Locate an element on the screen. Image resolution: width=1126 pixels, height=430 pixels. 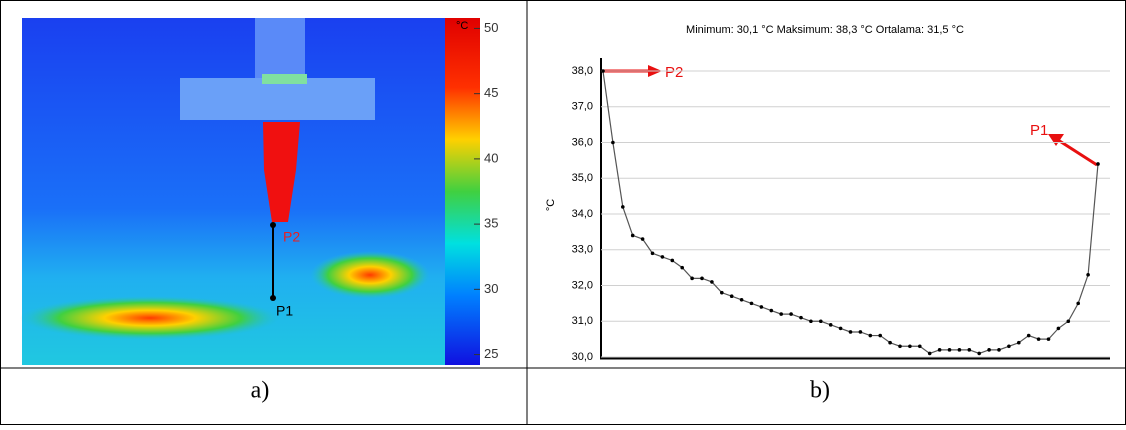
colorbar-tick-label: 30 is located at coordinates (491, 288).